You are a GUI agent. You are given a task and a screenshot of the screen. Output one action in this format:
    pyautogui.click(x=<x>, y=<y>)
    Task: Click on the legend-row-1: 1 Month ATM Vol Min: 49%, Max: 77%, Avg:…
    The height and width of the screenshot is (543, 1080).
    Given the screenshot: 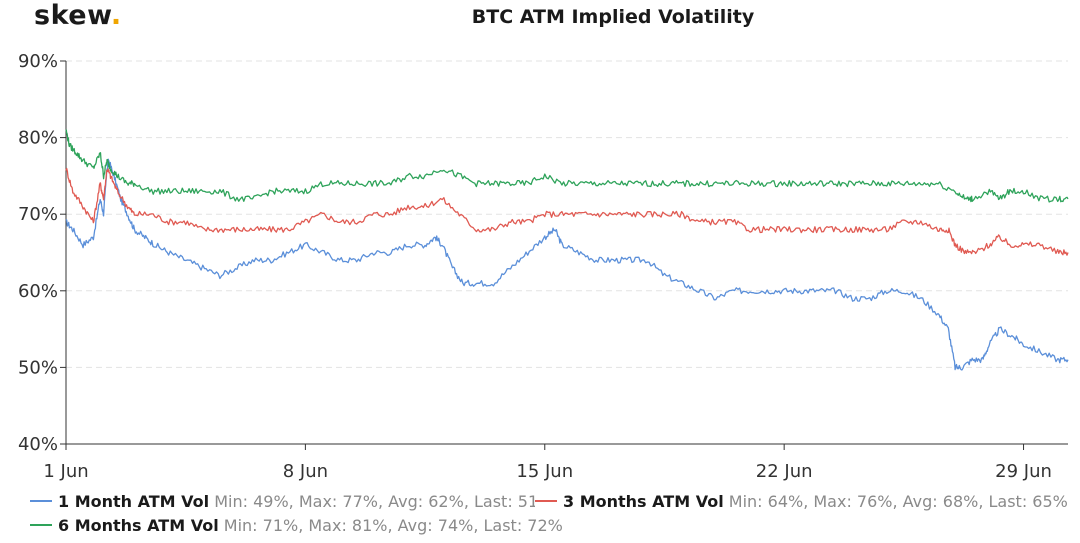 What is the action you would take?
    pyautogui.click(x=555, y=502)
    